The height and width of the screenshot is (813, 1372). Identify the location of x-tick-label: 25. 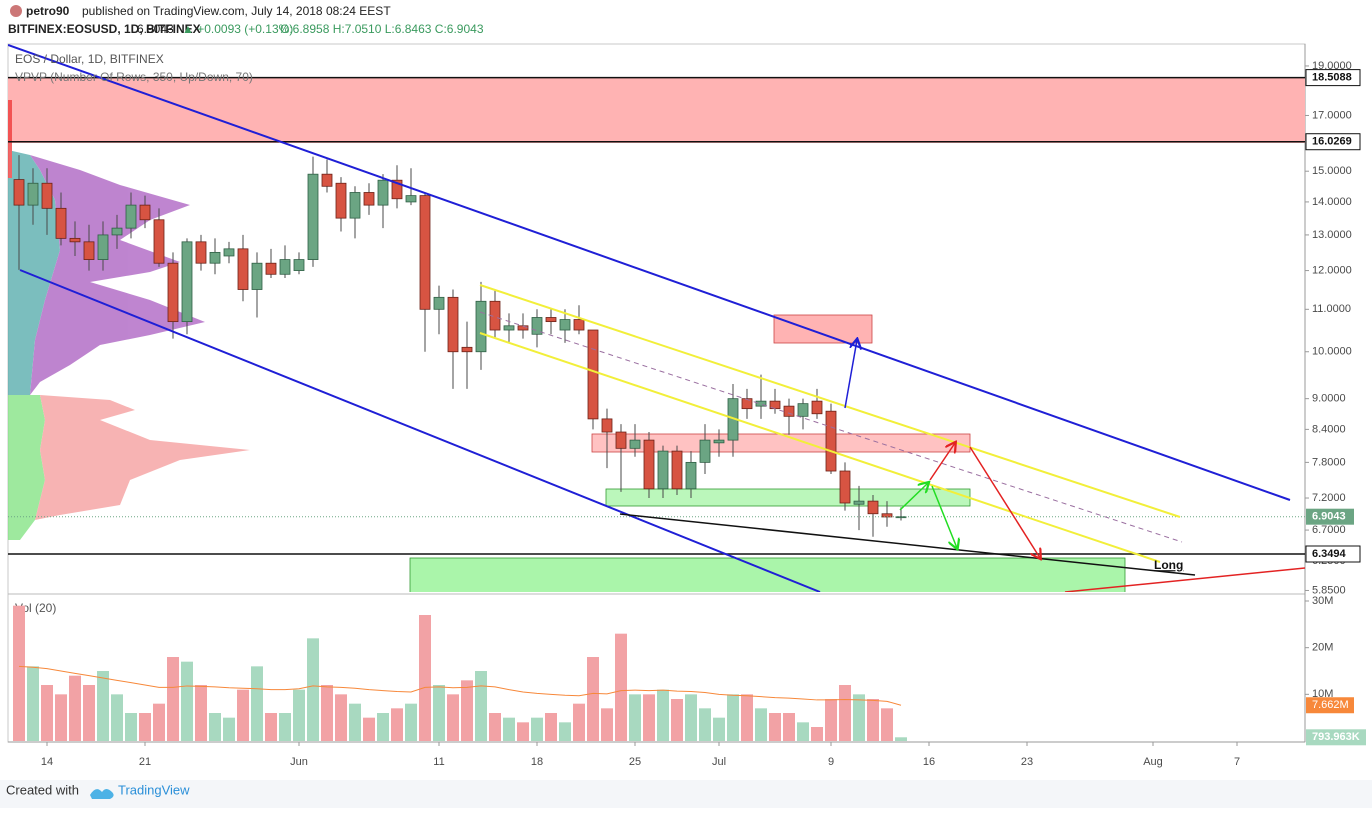
(635, 762).